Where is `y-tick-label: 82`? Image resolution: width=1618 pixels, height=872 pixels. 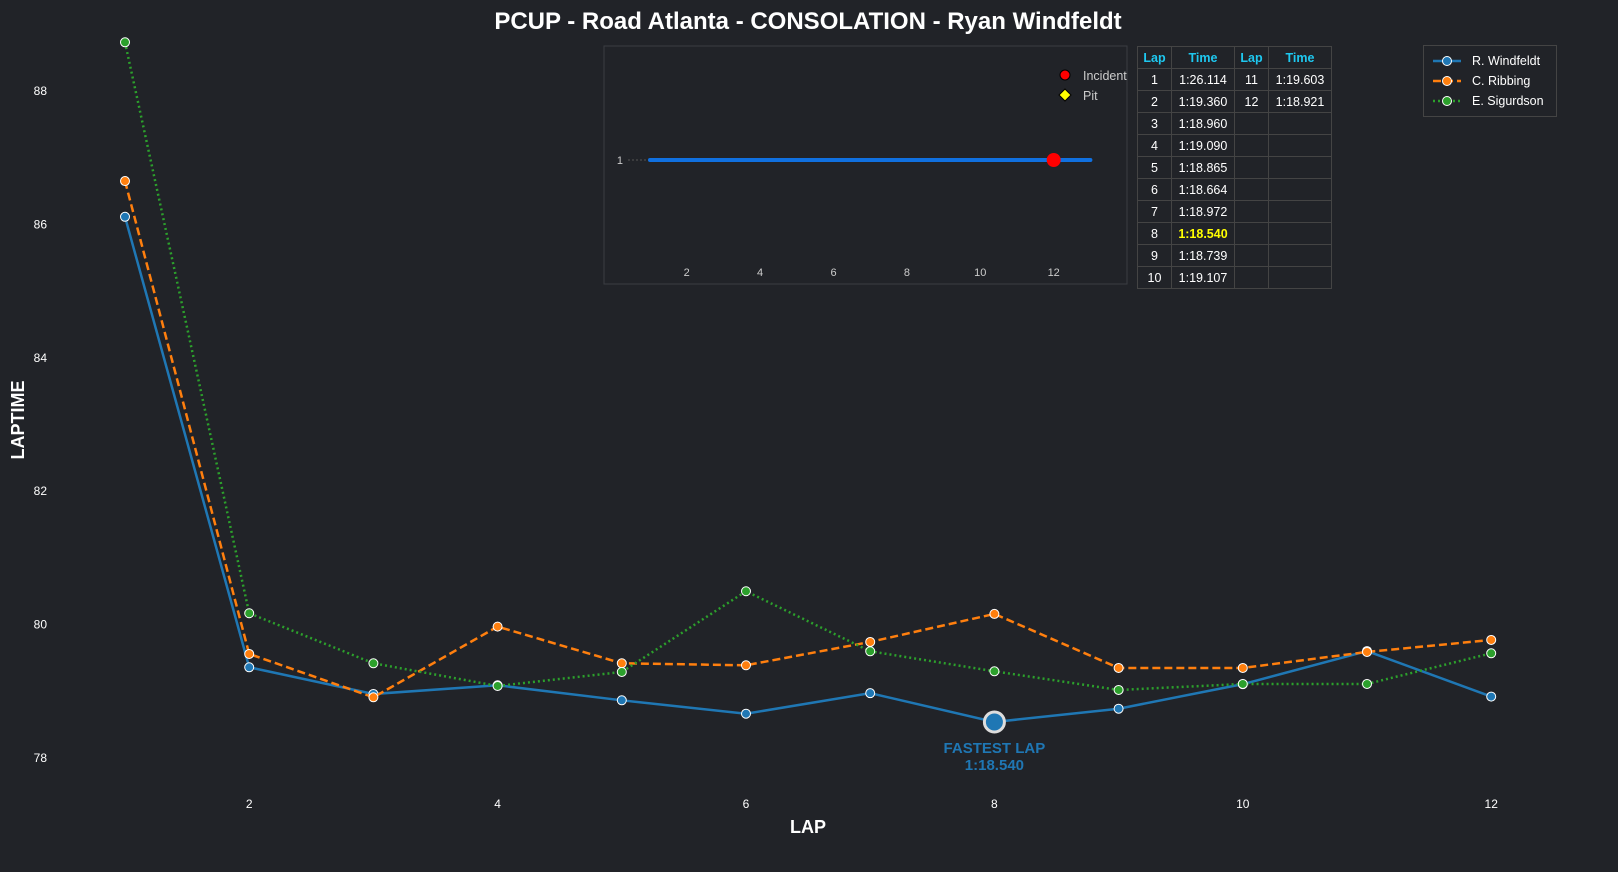 y-tick-label: 82 is located at coordinates (41, 491).